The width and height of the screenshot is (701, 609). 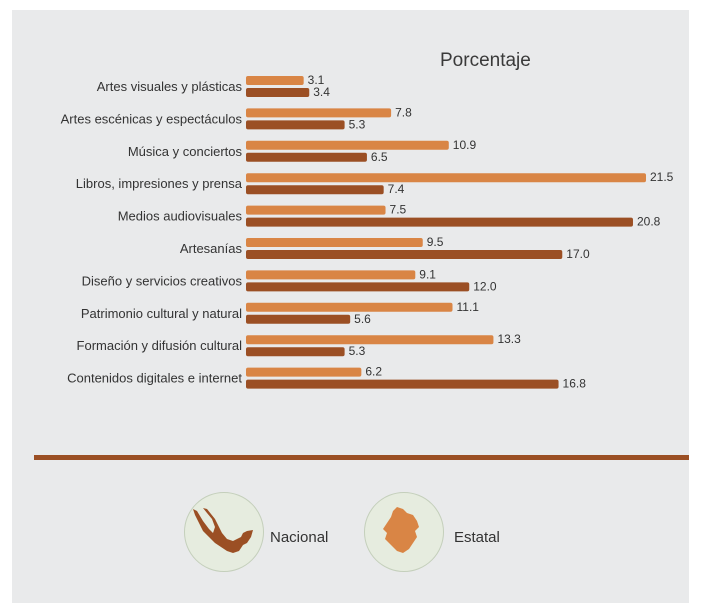 I want to click on category-label: Artes visuales y plásticas, so click(x=170, y=86).